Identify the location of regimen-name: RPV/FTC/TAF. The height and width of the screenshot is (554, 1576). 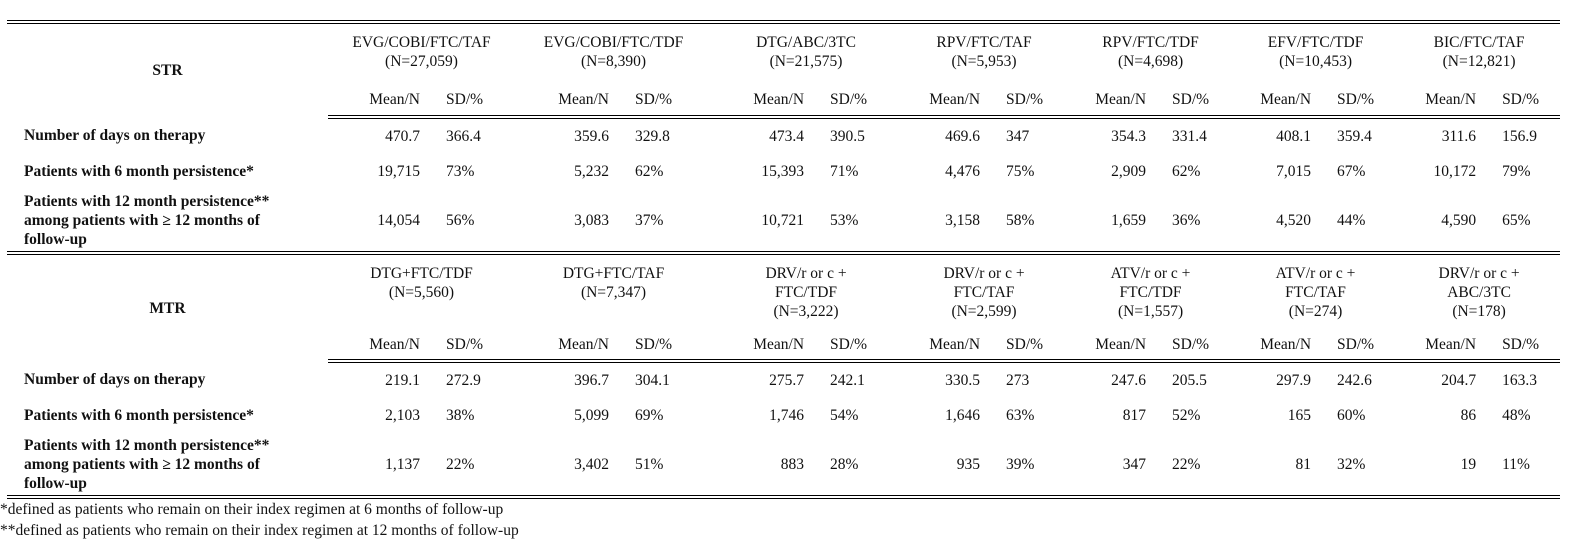
(984, 42).